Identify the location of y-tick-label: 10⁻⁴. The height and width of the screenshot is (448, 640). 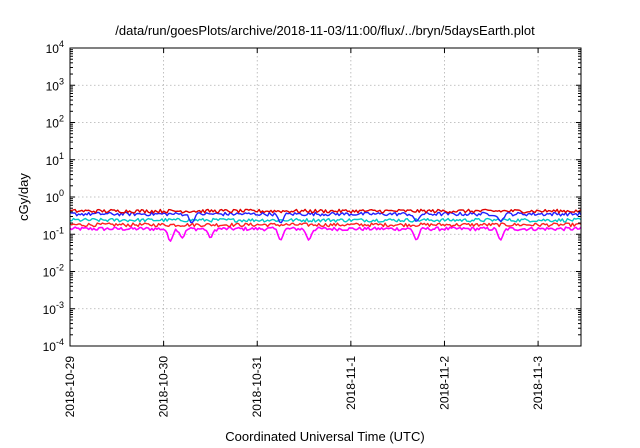
(53, 345).